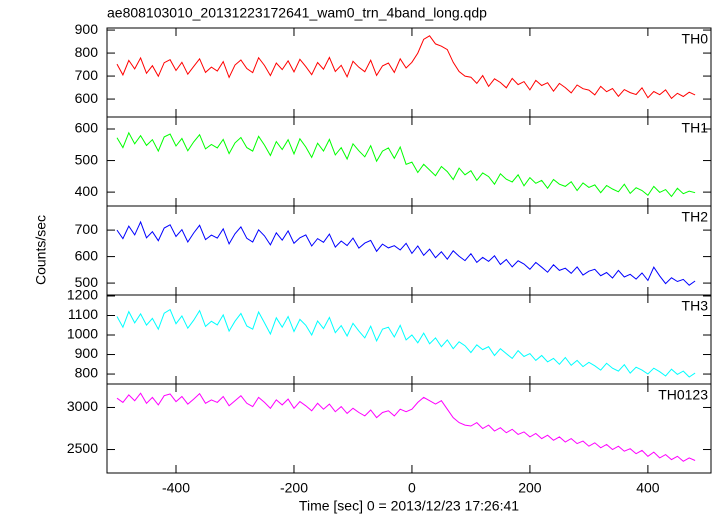  What do you see at coordinates (412, 488) in the screenshot?
I see `x-tick-label: 0` at bounding box center [412, 488].